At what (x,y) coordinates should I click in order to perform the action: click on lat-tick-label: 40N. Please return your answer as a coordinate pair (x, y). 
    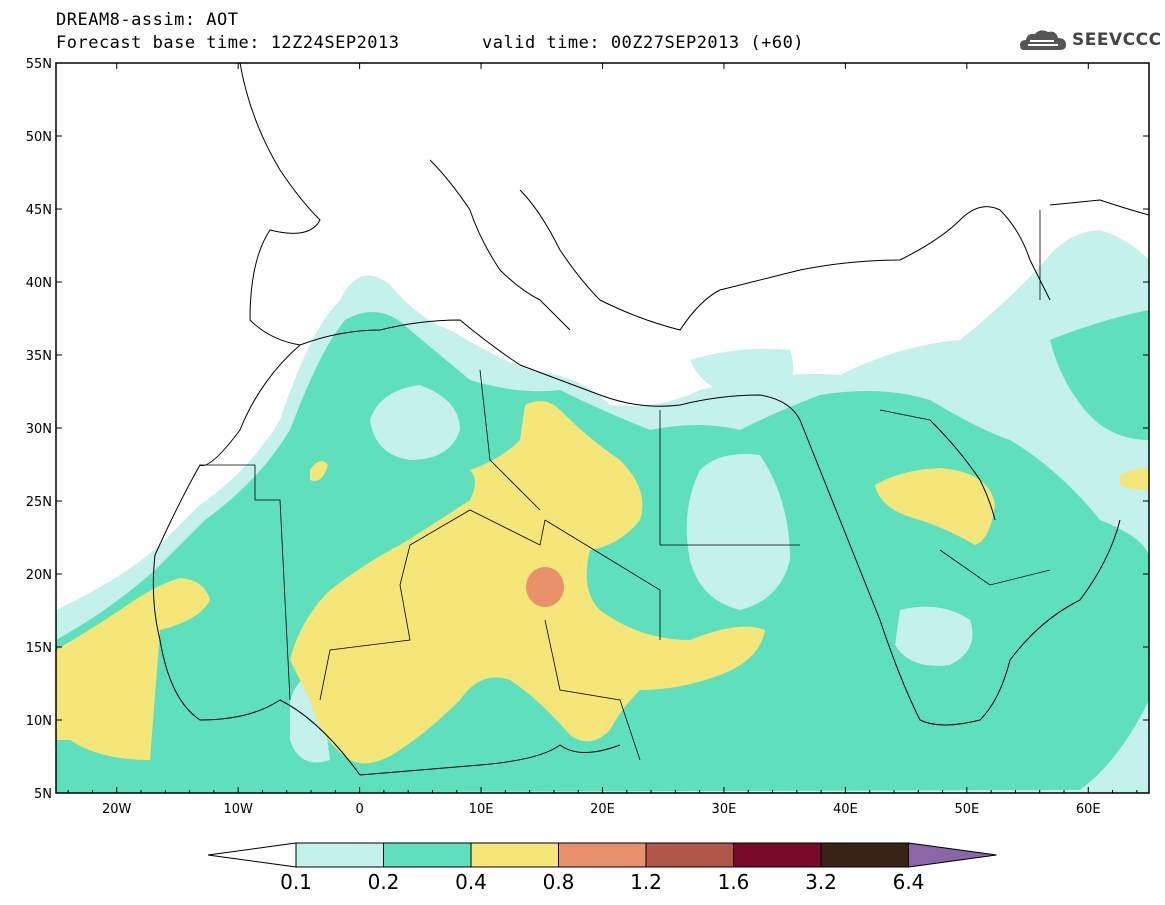
    Looking at the image, I should click on (39, 283).